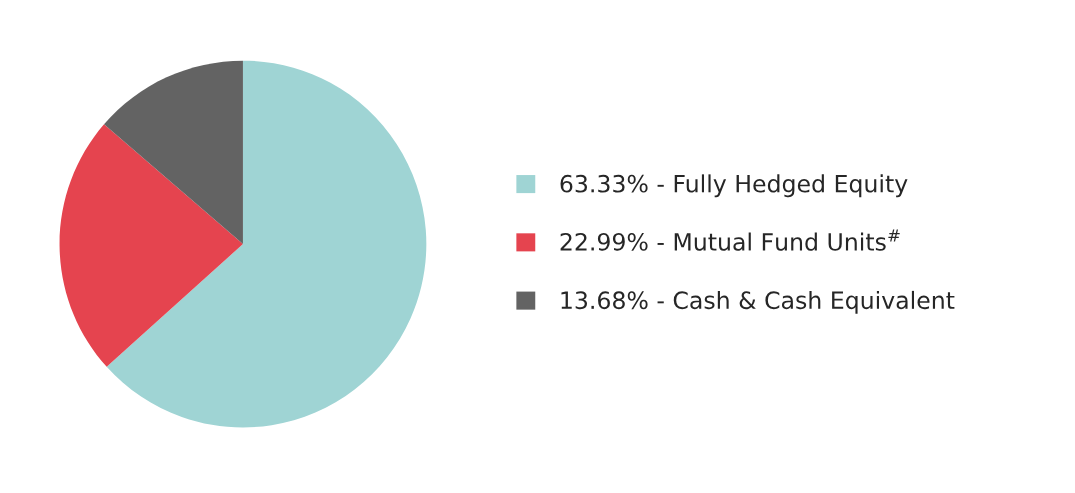 This screenshot has width=1075, height=493. Describe the element at coordinates (758, 302) in the screenshot. I see `legend-label: 13.68% - Cash & Cash Equivalent` at that location.